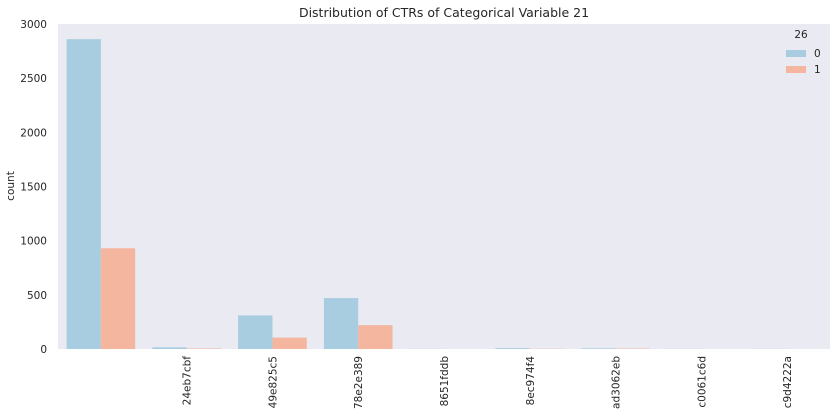  What do you see at coordinates (375, 337) in the screenshot?
I see `bar-1-78e2e389` at bounding box center [375, 337].